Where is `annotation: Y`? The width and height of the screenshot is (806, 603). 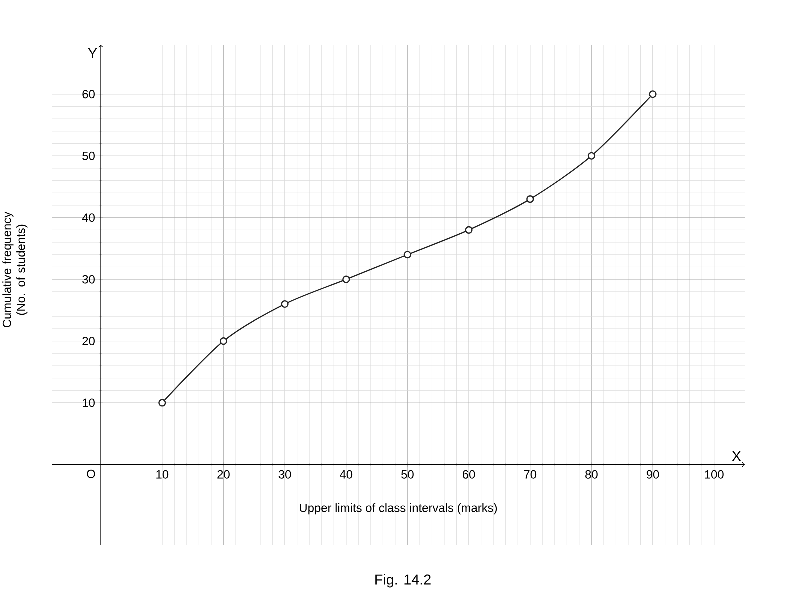
annotation: Y is located at coordinates (93, 53).